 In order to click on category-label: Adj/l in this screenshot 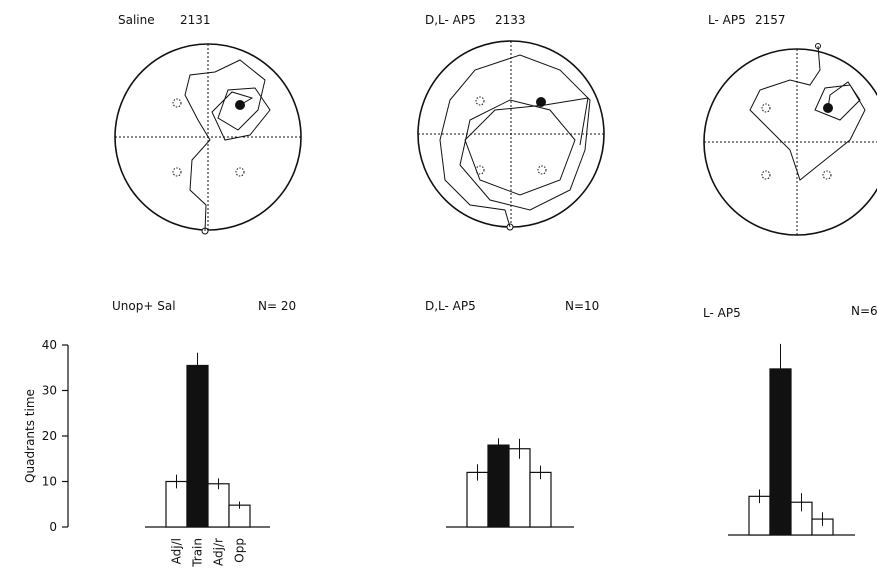, I will do `click(177, 551)`.